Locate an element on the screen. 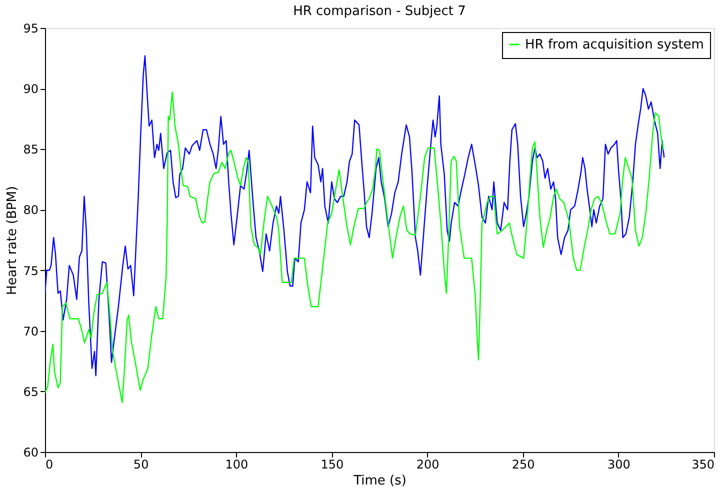 The width and height of the screenshot is (727, 492). y-tick-label: 70 is located at coordinates (30, 331).